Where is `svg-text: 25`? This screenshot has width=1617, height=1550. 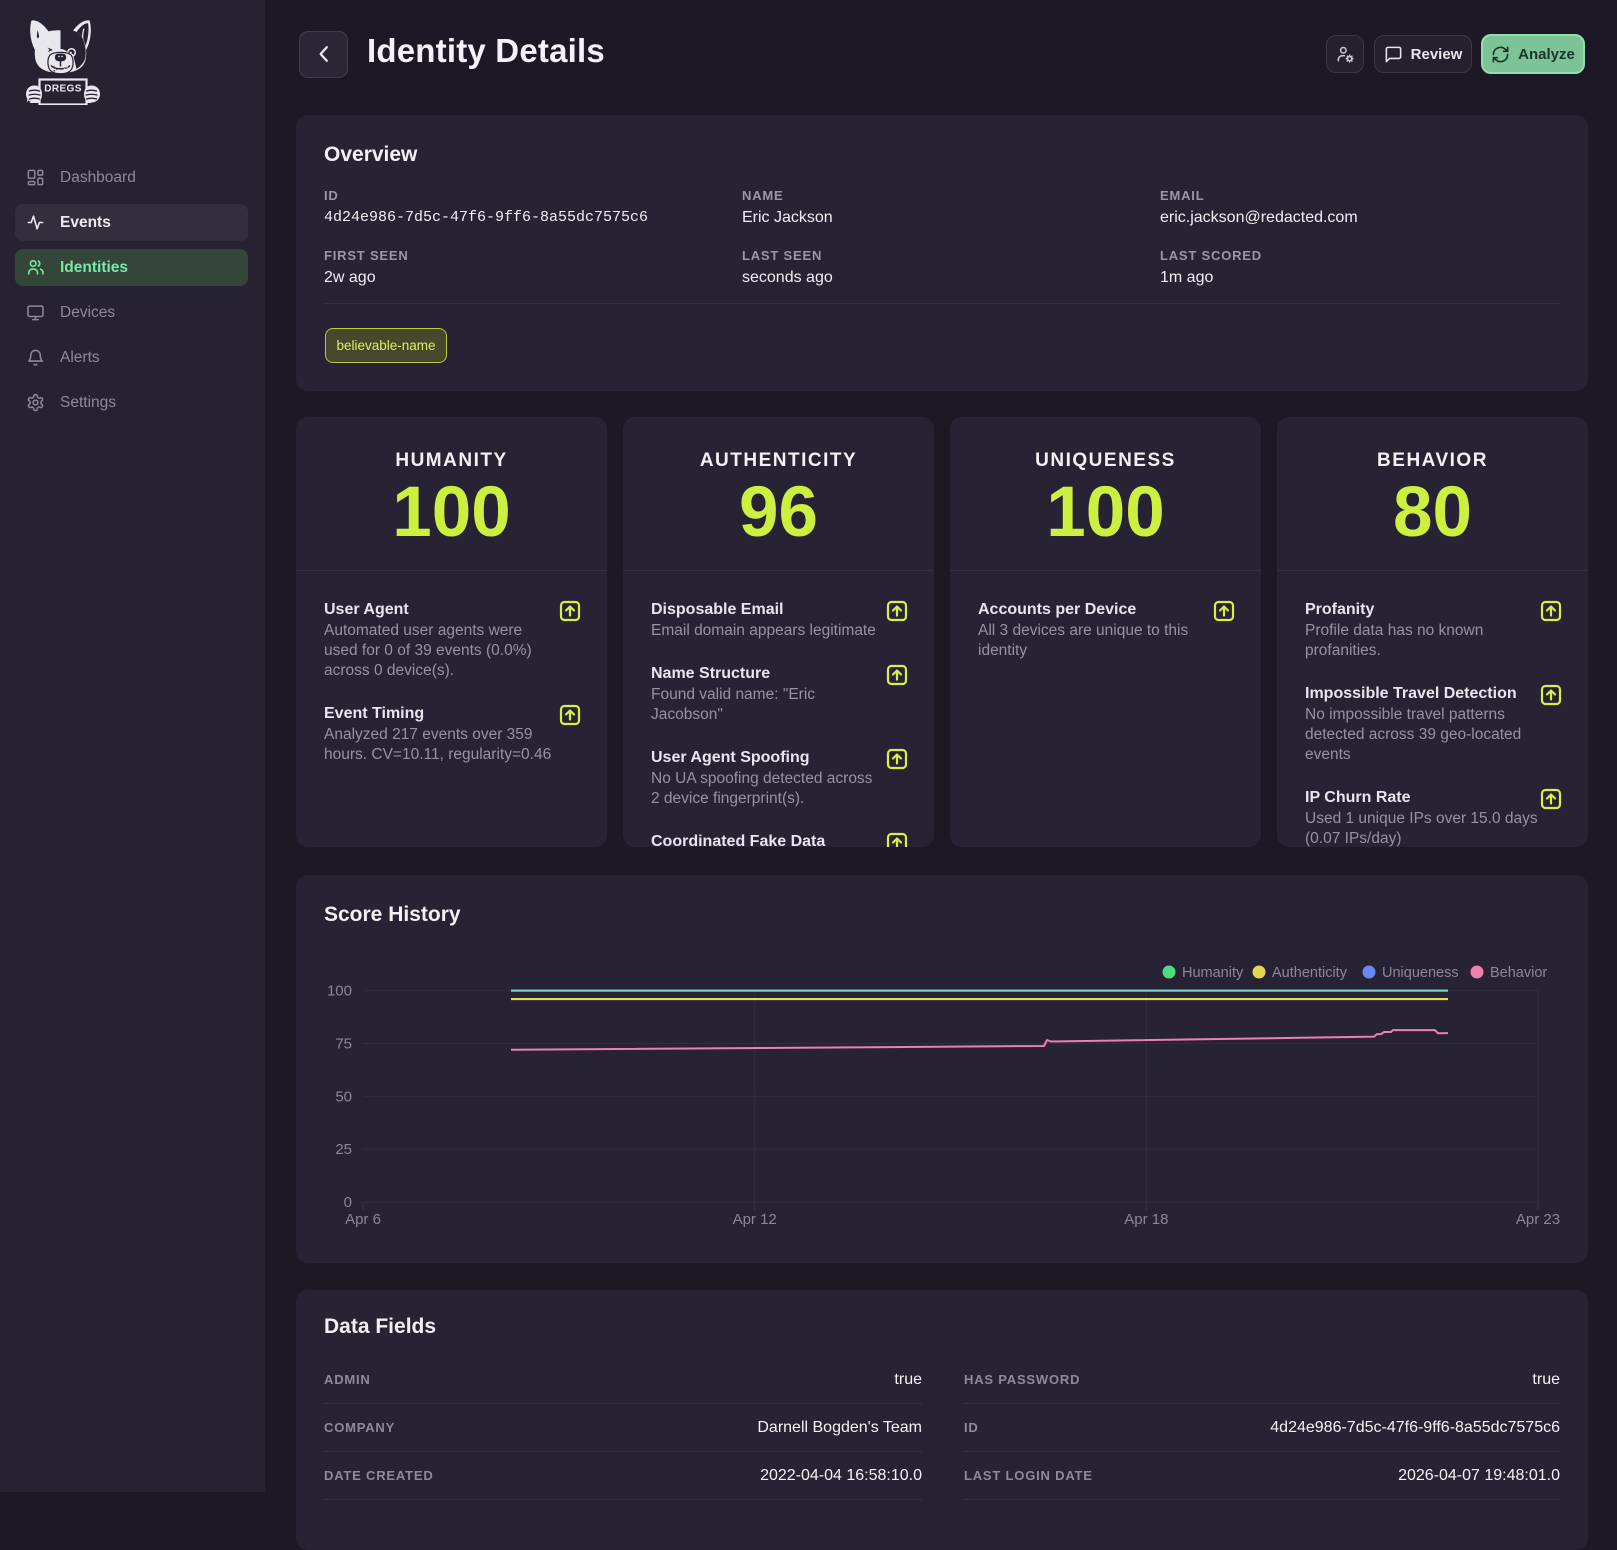
svg-text: 25 is located at coordinates (343, 1149).